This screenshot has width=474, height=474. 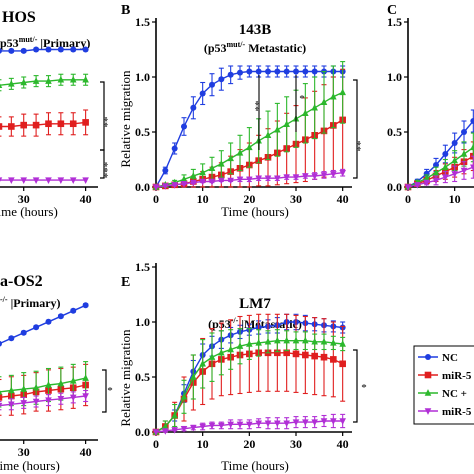 What do you see at coordinates (394, 22) in the screenshot?
I see `panel-c-y-tick-label: 1.5` at bounding box center [394, 22].